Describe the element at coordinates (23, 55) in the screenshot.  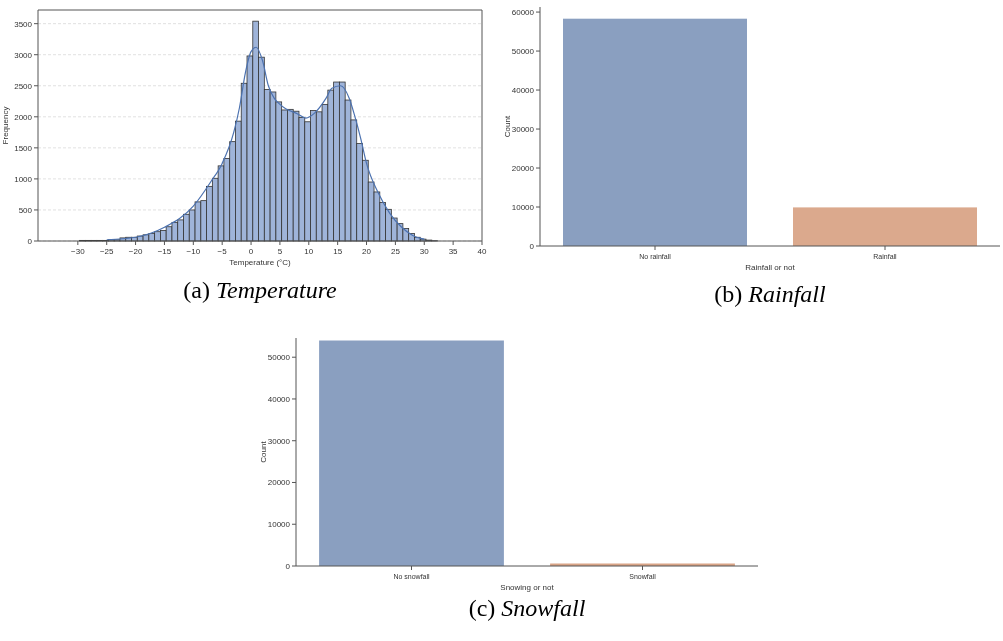
I see `y-tick-label: 3000` at that location.